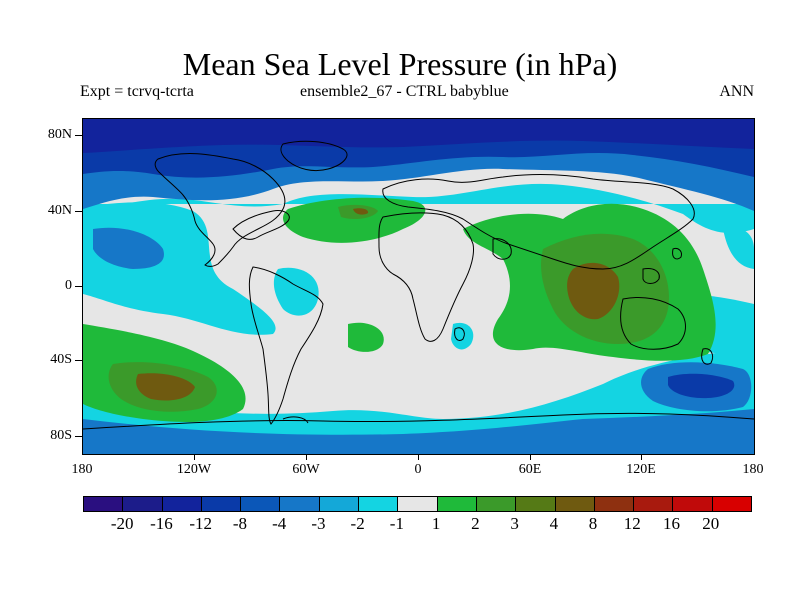  I want to click on colorbar-label: 4, so click(554, 523).